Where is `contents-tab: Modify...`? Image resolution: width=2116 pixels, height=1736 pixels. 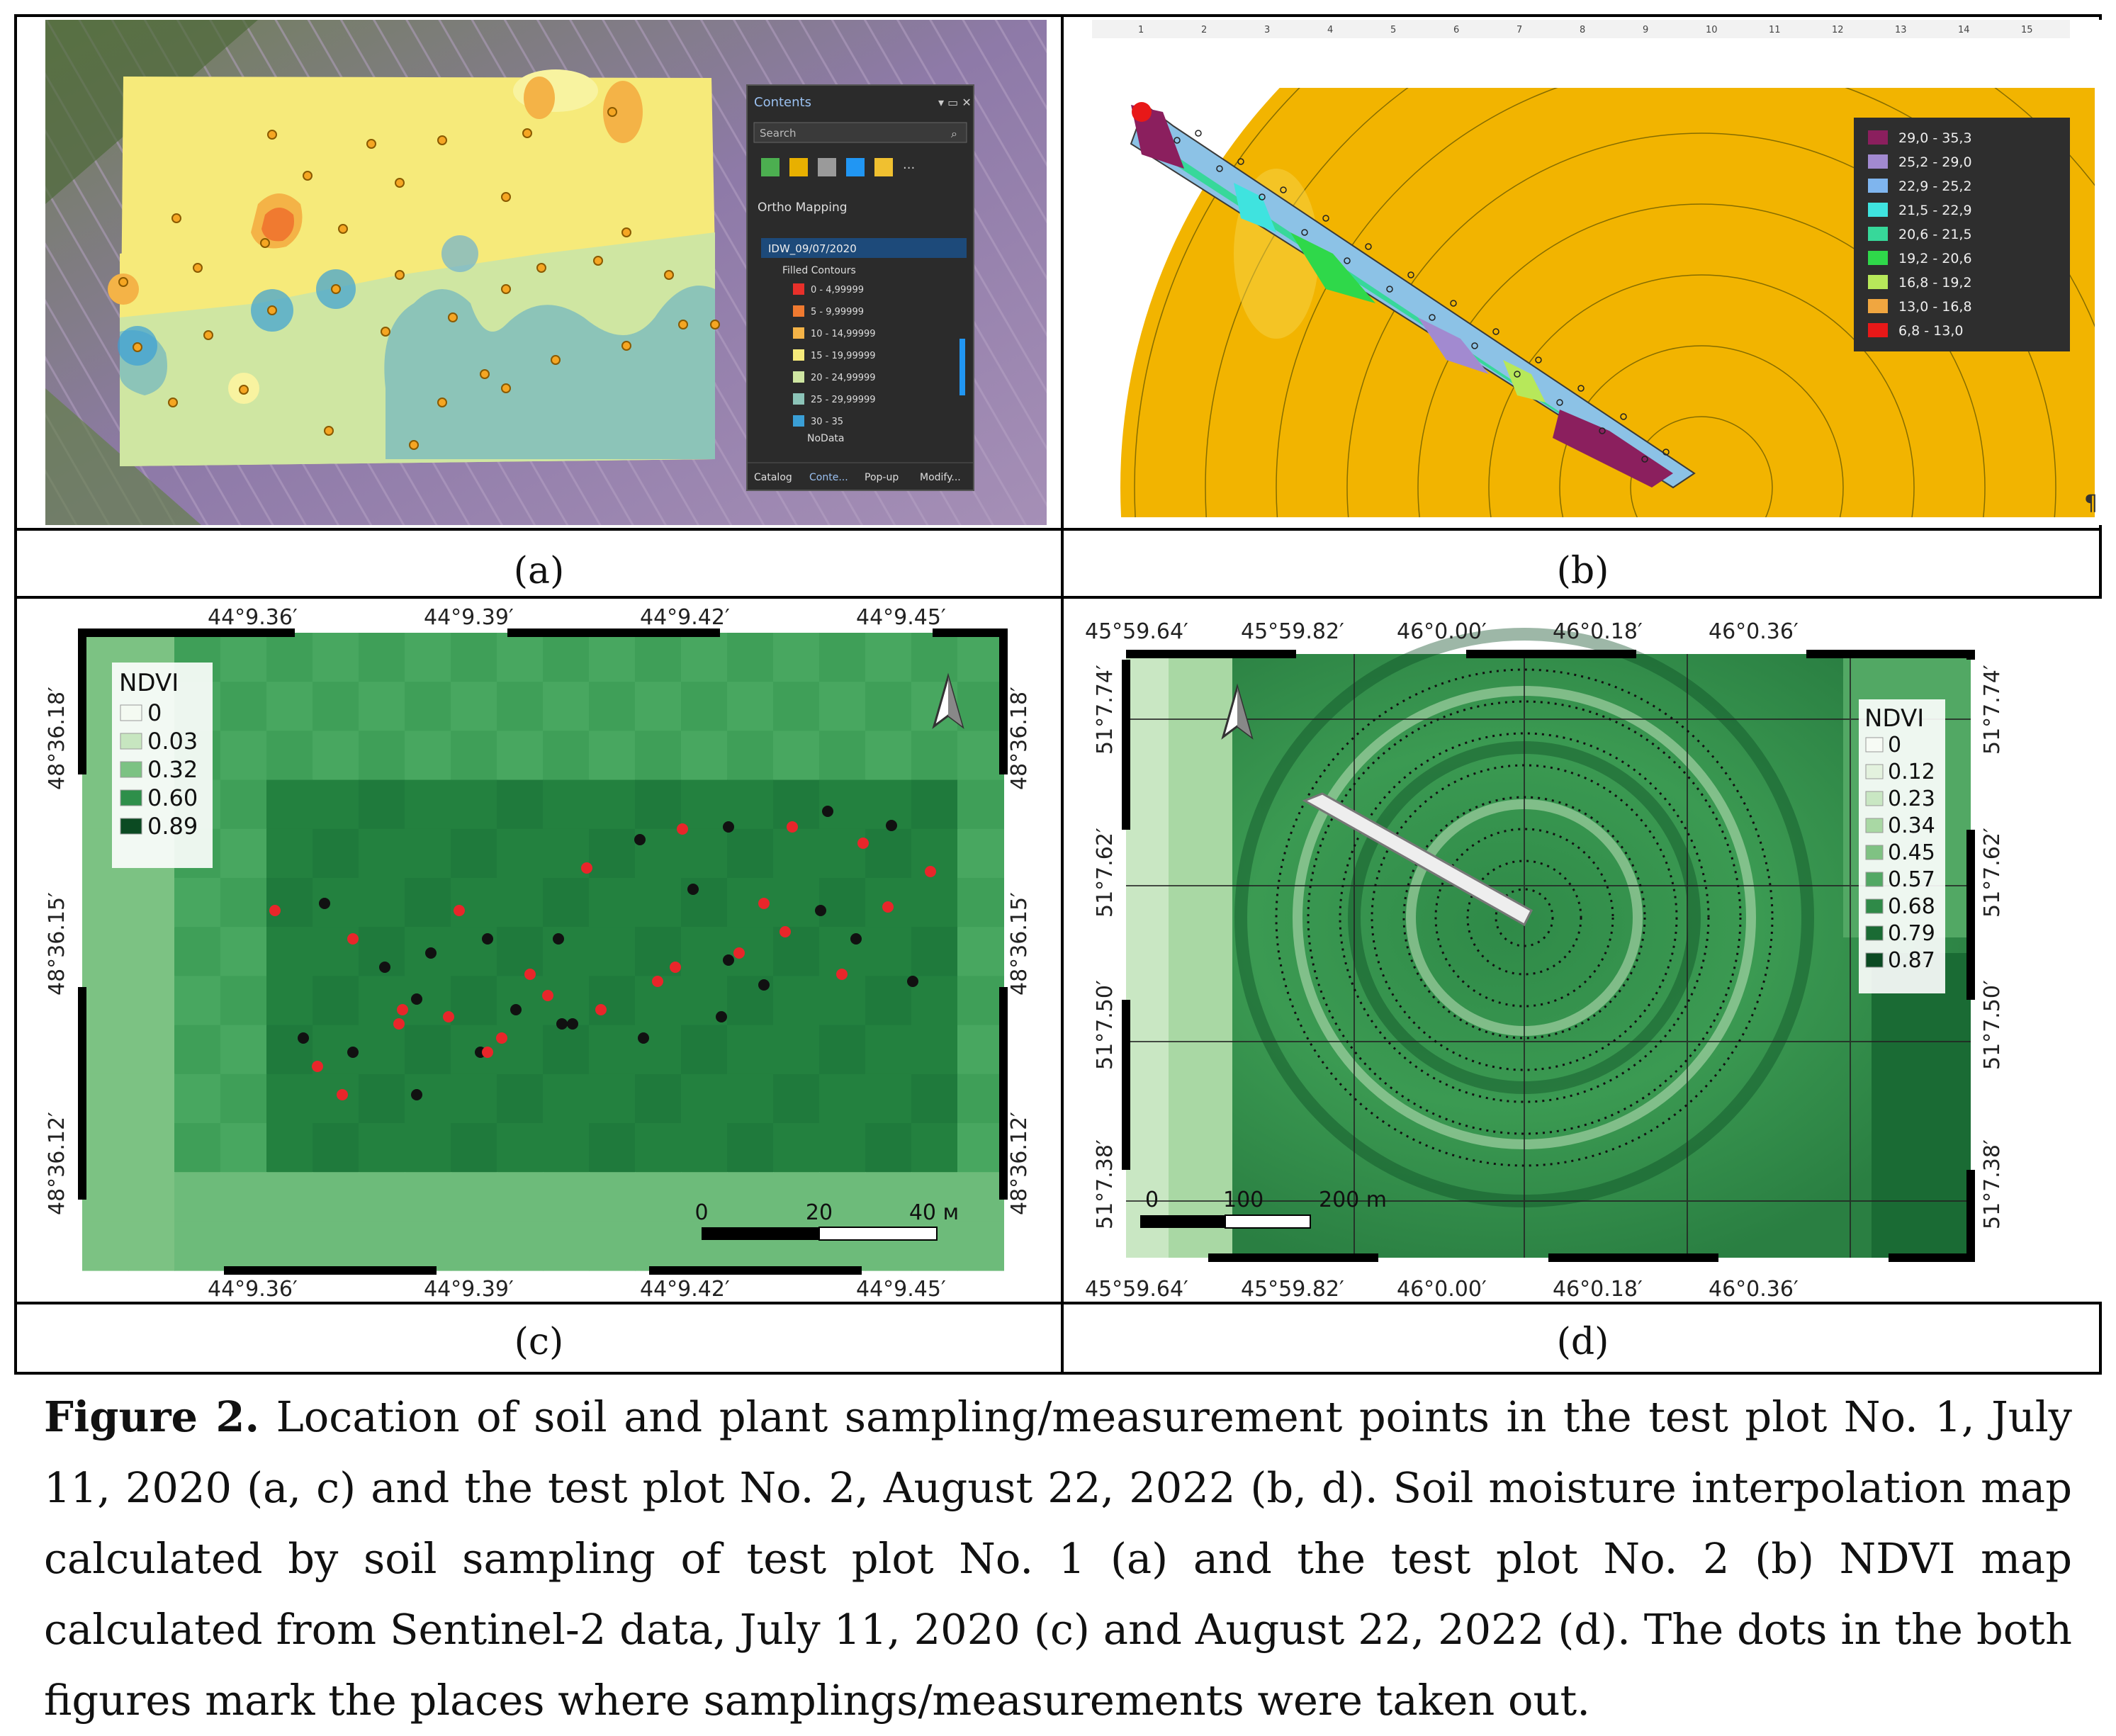
contents-tab: Modify... is located at coordinates (940, 477).